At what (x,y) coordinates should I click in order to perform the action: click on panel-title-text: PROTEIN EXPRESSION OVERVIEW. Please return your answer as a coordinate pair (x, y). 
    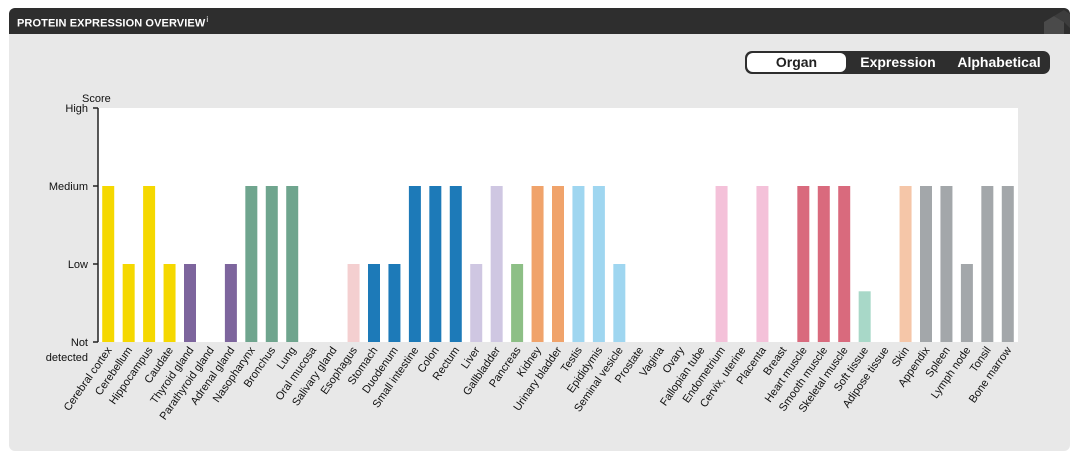
    Looking at the image, I should click on (111, 23).